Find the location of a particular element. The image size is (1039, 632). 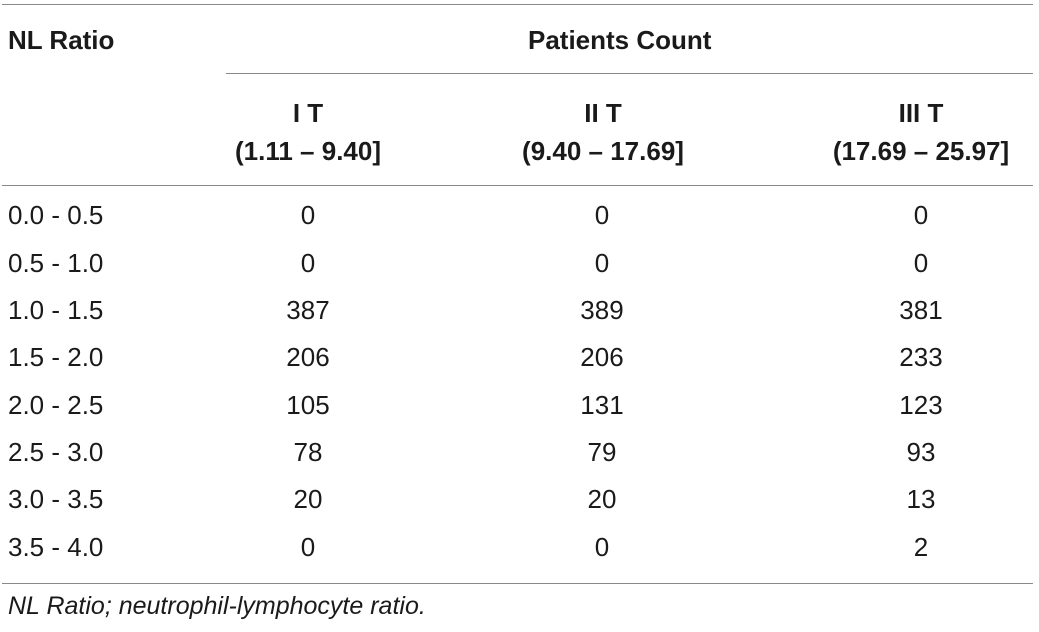

row-label: 1.5 - 2.0 is located at coordinates (56, 357).